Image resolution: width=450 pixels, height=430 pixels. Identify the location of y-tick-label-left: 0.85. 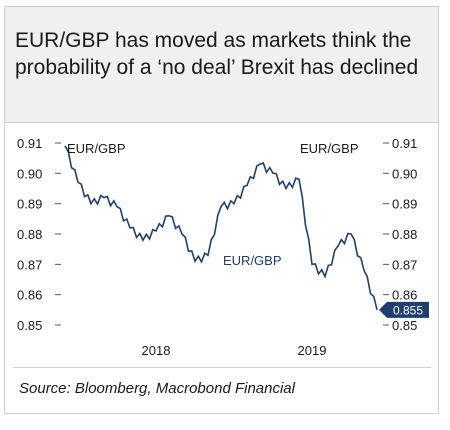
(29, 325).